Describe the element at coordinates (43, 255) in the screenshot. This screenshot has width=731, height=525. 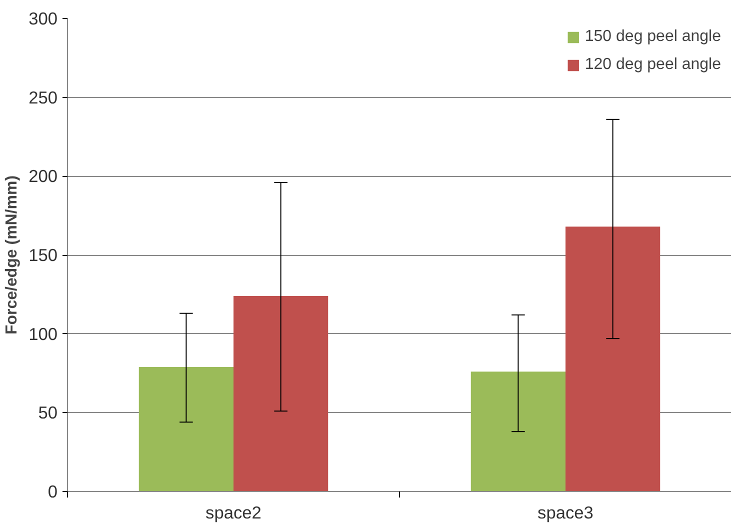
I see `y-tick-label: 150` at that location.